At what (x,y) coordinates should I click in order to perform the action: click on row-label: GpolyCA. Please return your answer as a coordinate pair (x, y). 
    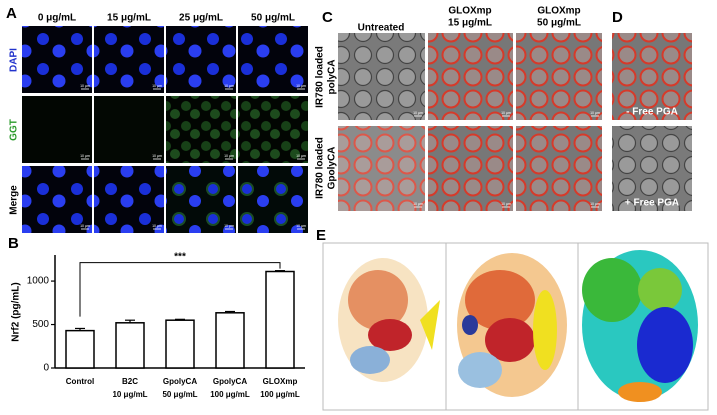
    Looking at the image, I should click on (332, 168).